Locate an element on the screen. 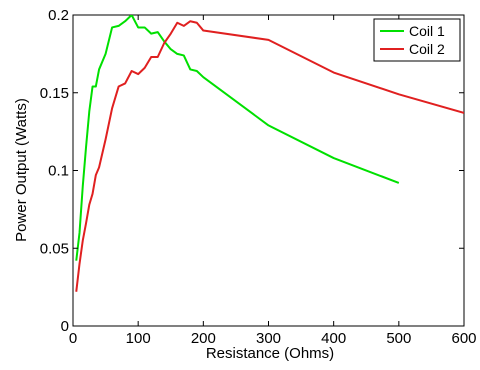  legend-label-2: Coil 2 is located at coordinates (427, 49).